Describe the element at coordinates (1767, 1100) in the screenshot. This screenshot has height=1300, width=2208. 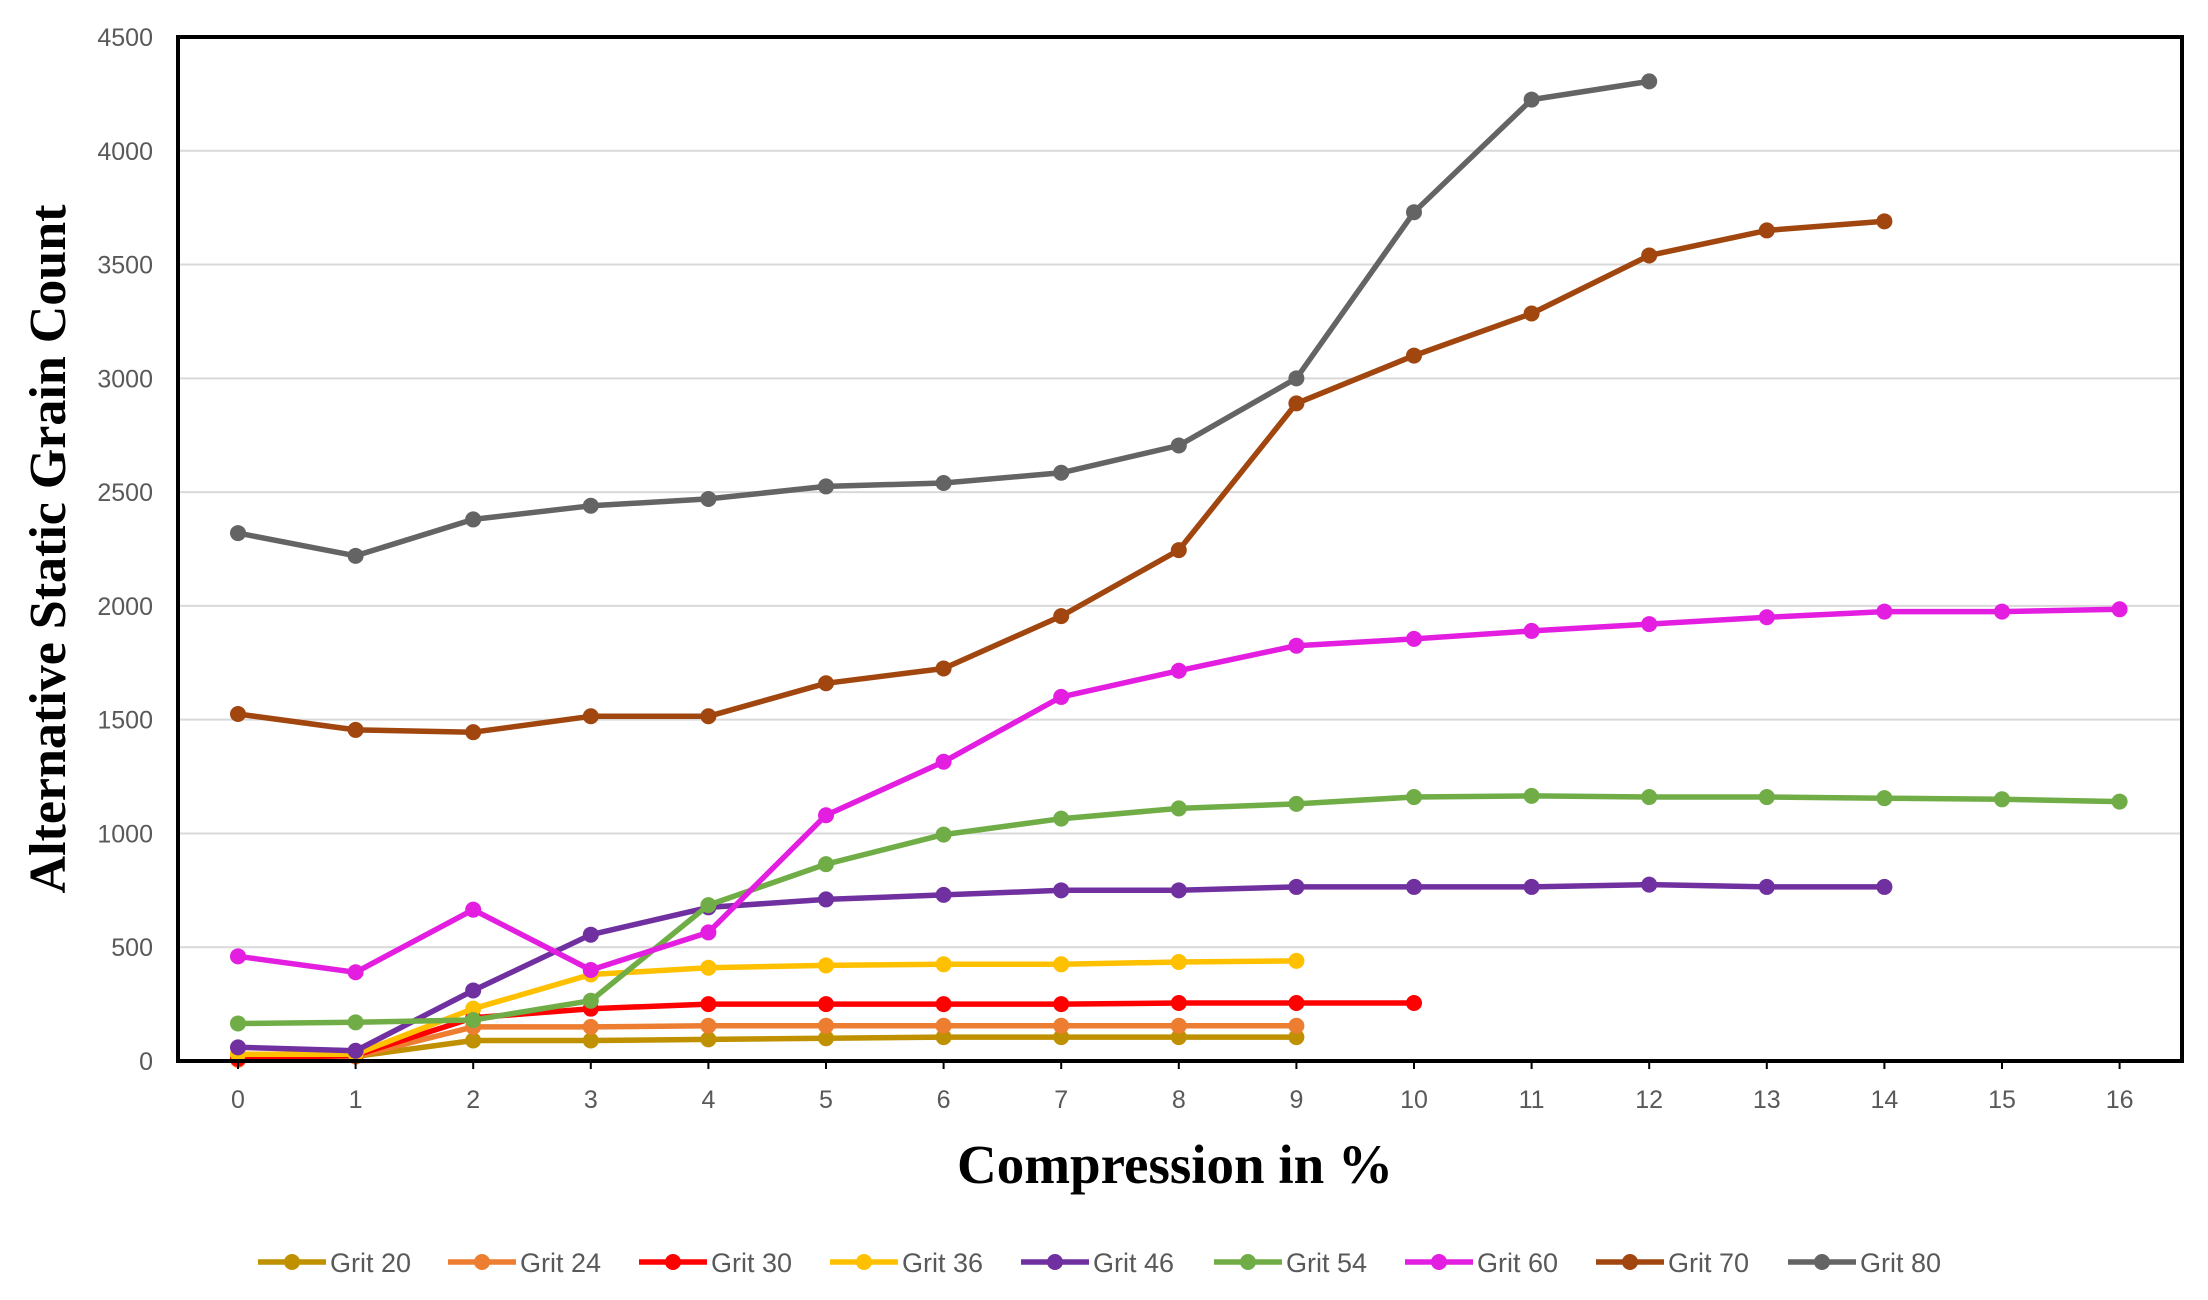
I see `x-tick-label: 13` at that location.